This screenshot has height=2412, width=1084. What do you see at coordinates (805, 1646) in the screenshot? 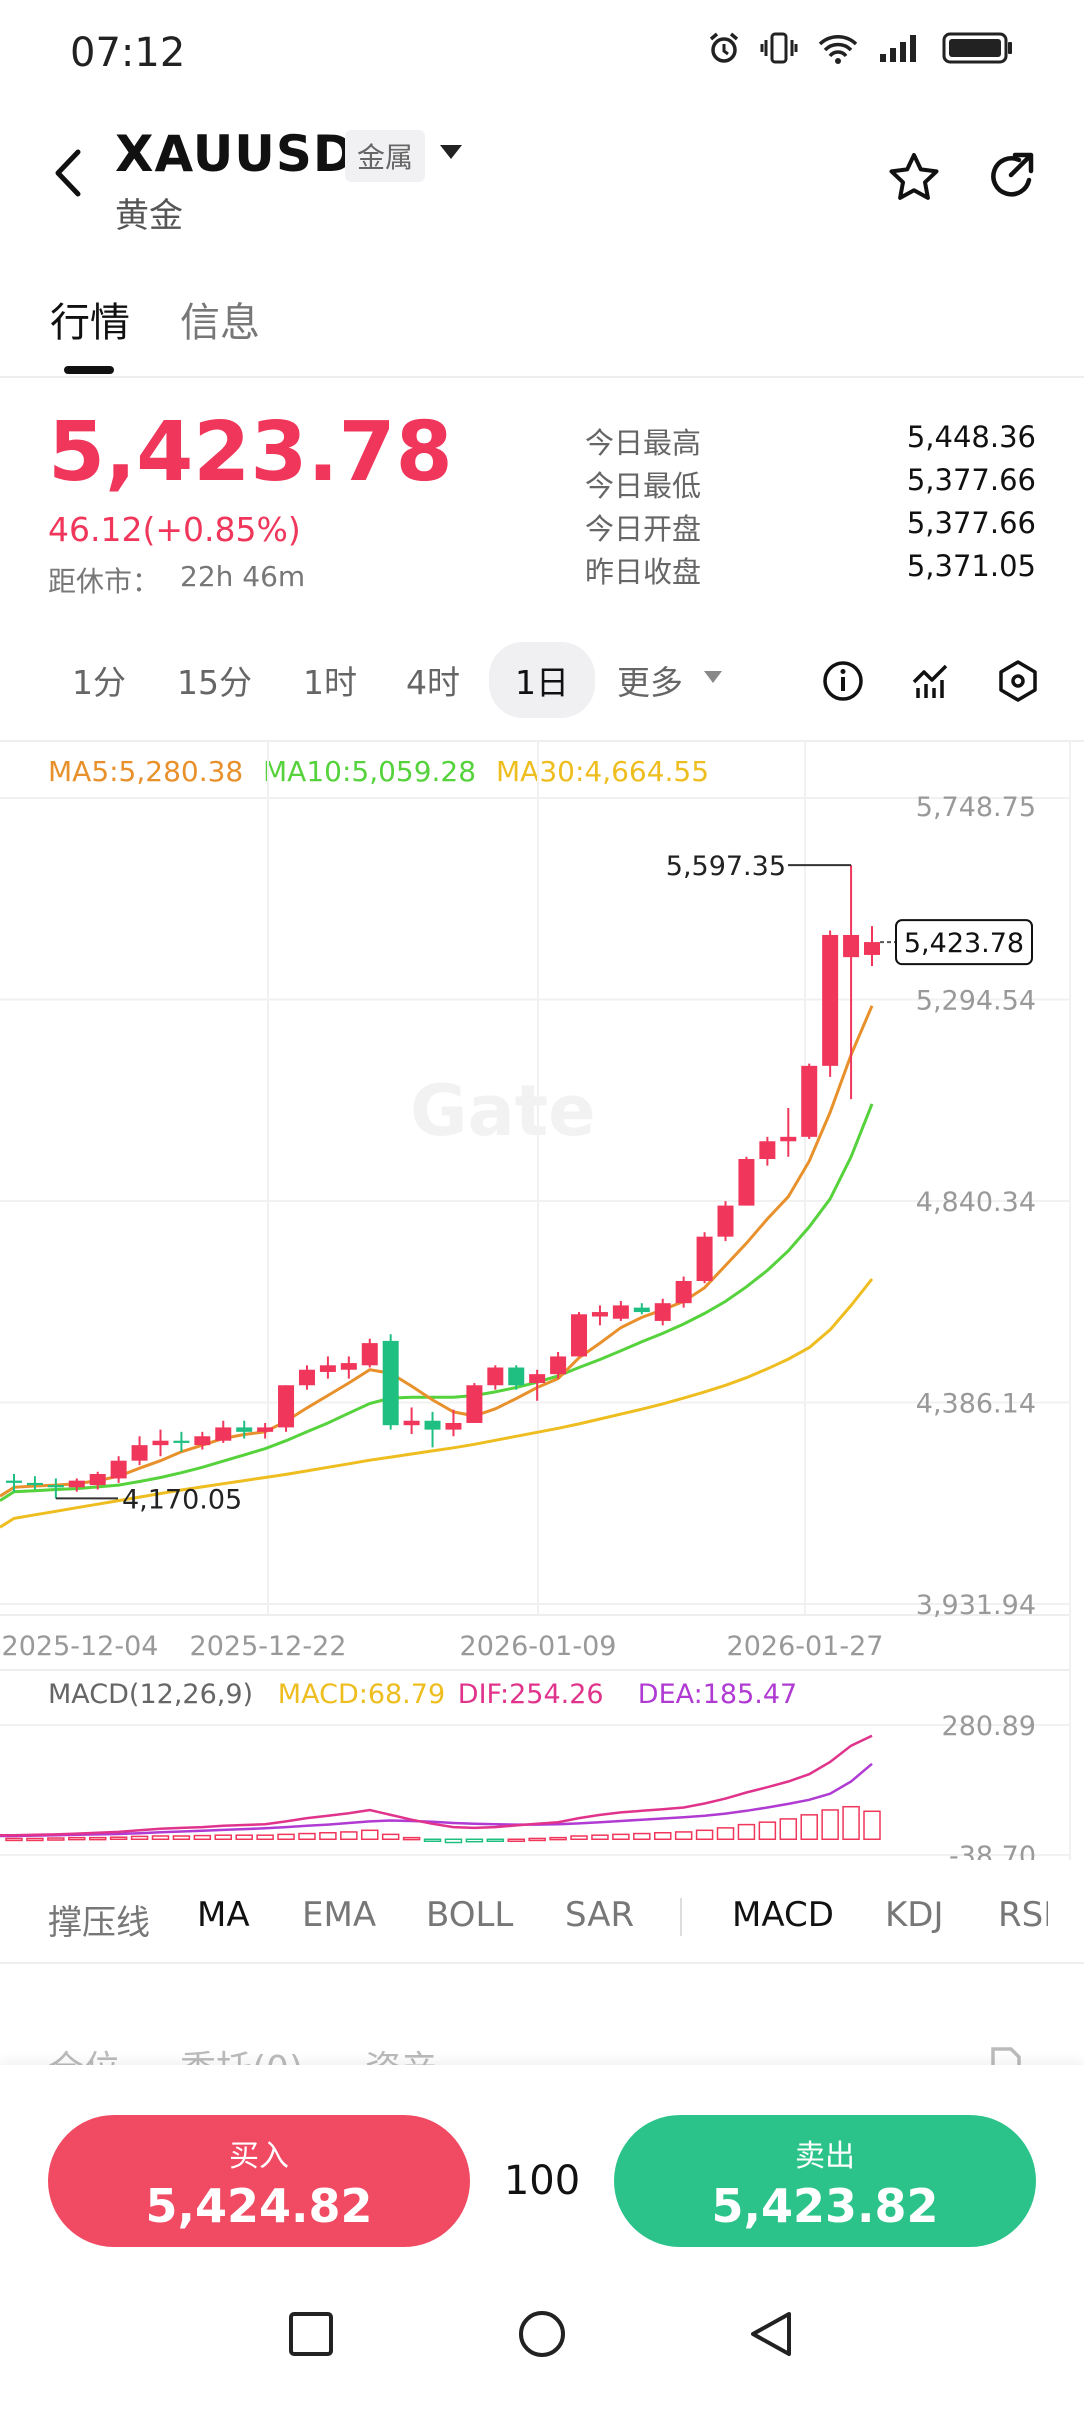
I see `x-tick-label: 2026-01-27` at bounding box center [805, 1646].